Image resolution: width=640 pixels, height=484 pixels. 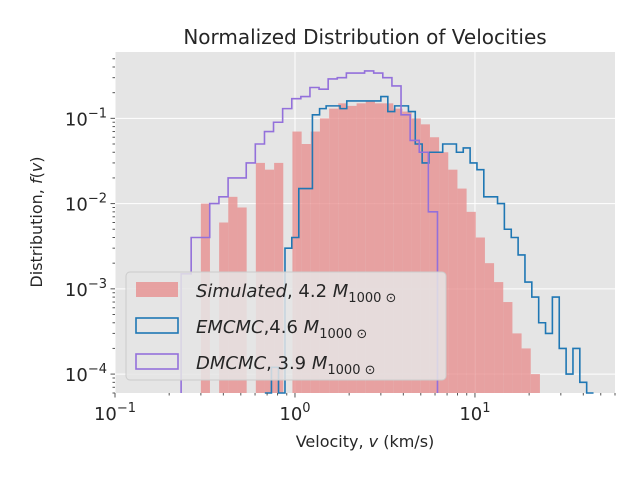 I want to click on y-tick-label: 10⁻¹, so click(x=86, y=118).